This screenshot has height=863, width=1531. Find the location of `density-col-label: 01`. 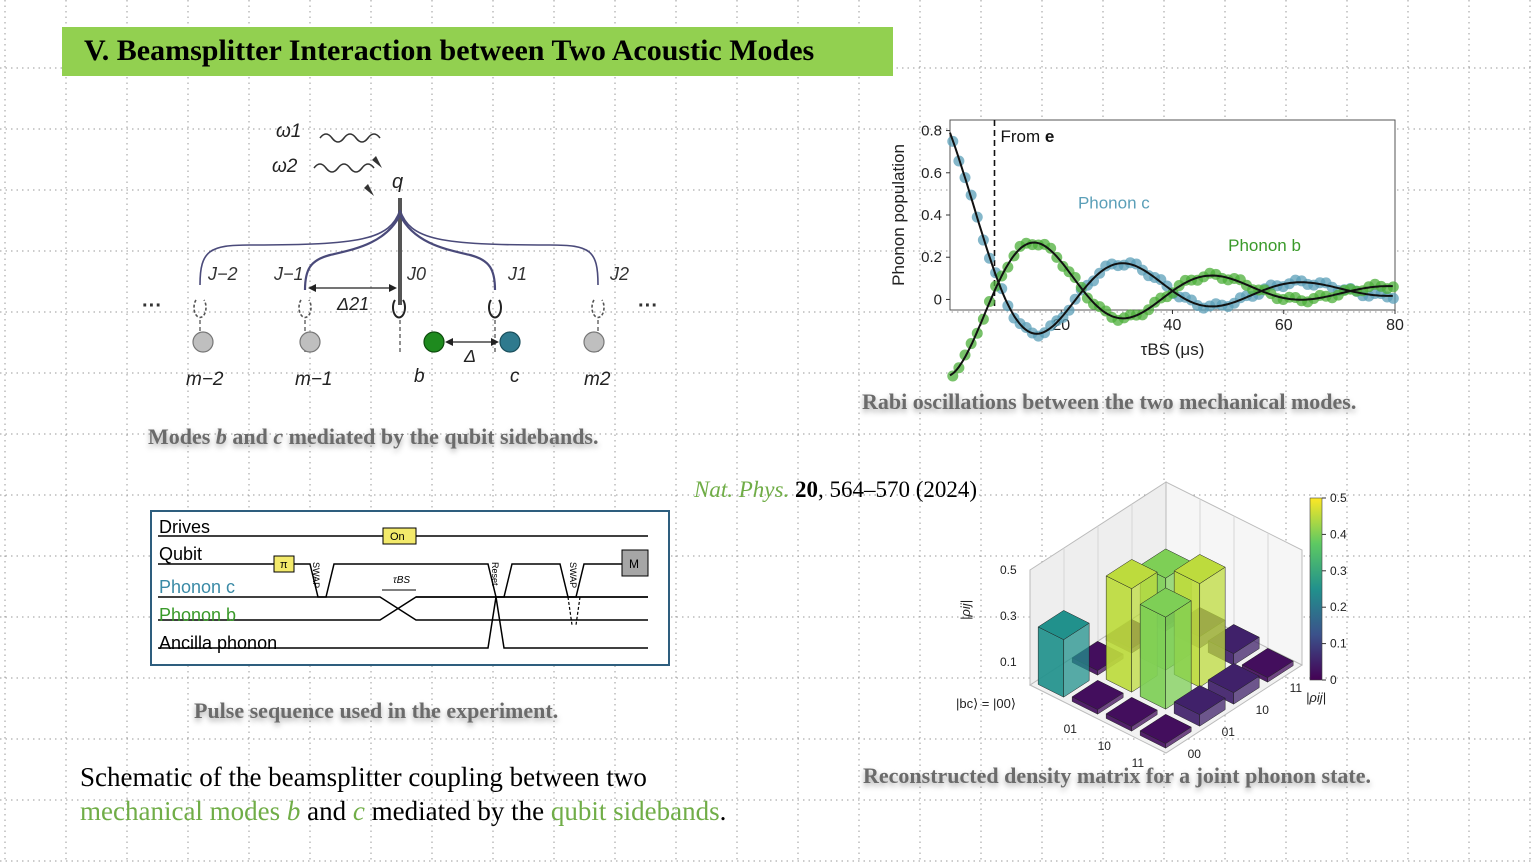

density-col-label: 01 is located at coordinates (1229, 732).